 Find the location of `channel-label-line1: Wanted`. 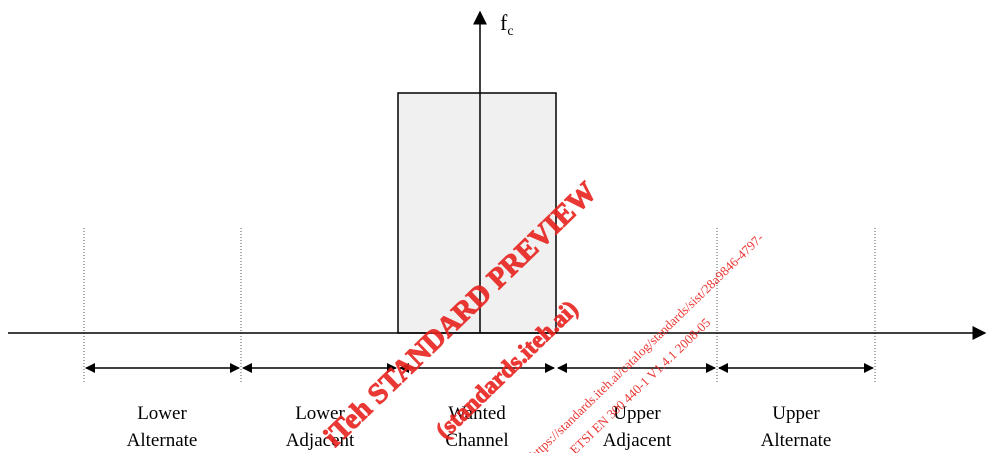

channel-label-line1: Wanted is located at coordinates (477, 413).